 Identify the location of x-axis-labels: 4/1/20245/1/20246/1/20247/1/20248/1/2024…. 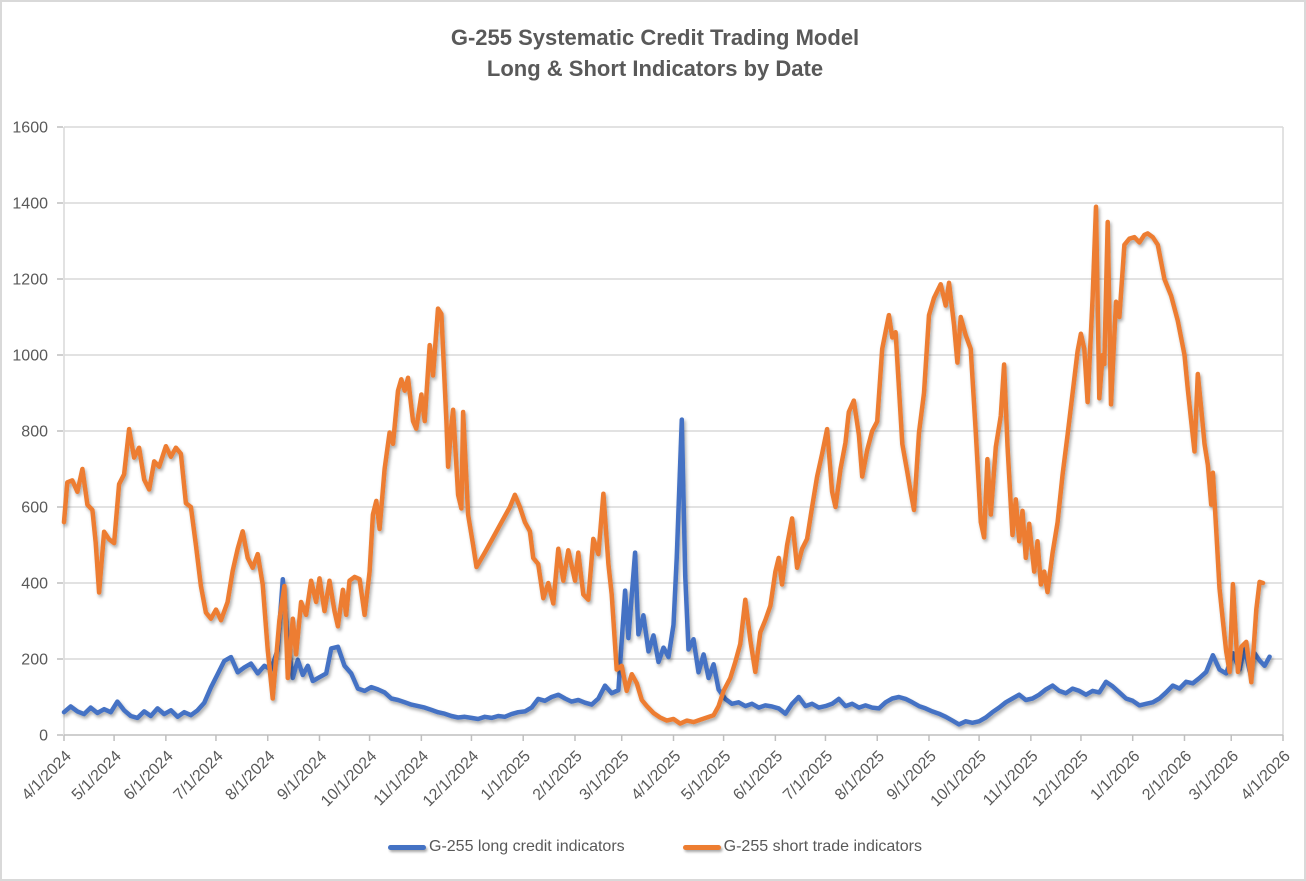
(656, 779).